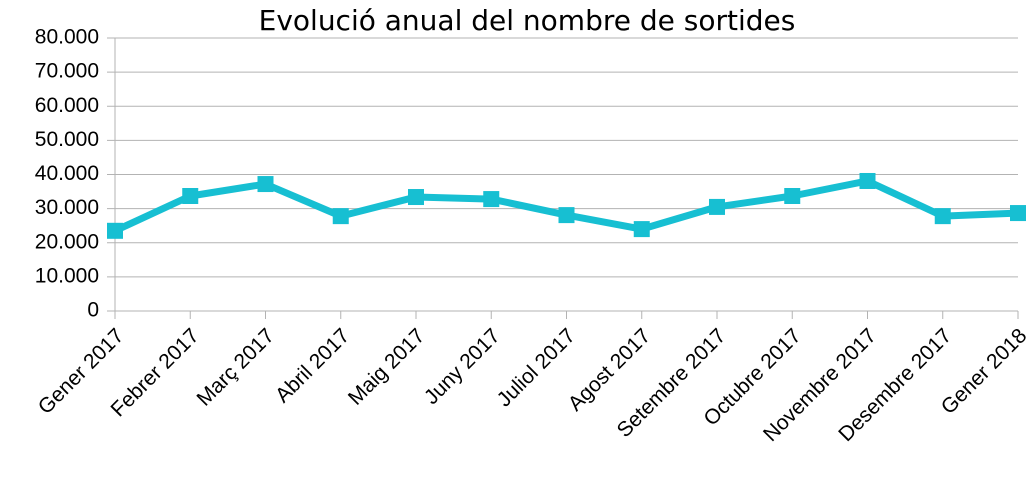 This screenshot has height=484, width=1034. Describe the element at coordinates (387, 367) in the screenshot. I see `x-tick-label: Maig 2017` at that location.